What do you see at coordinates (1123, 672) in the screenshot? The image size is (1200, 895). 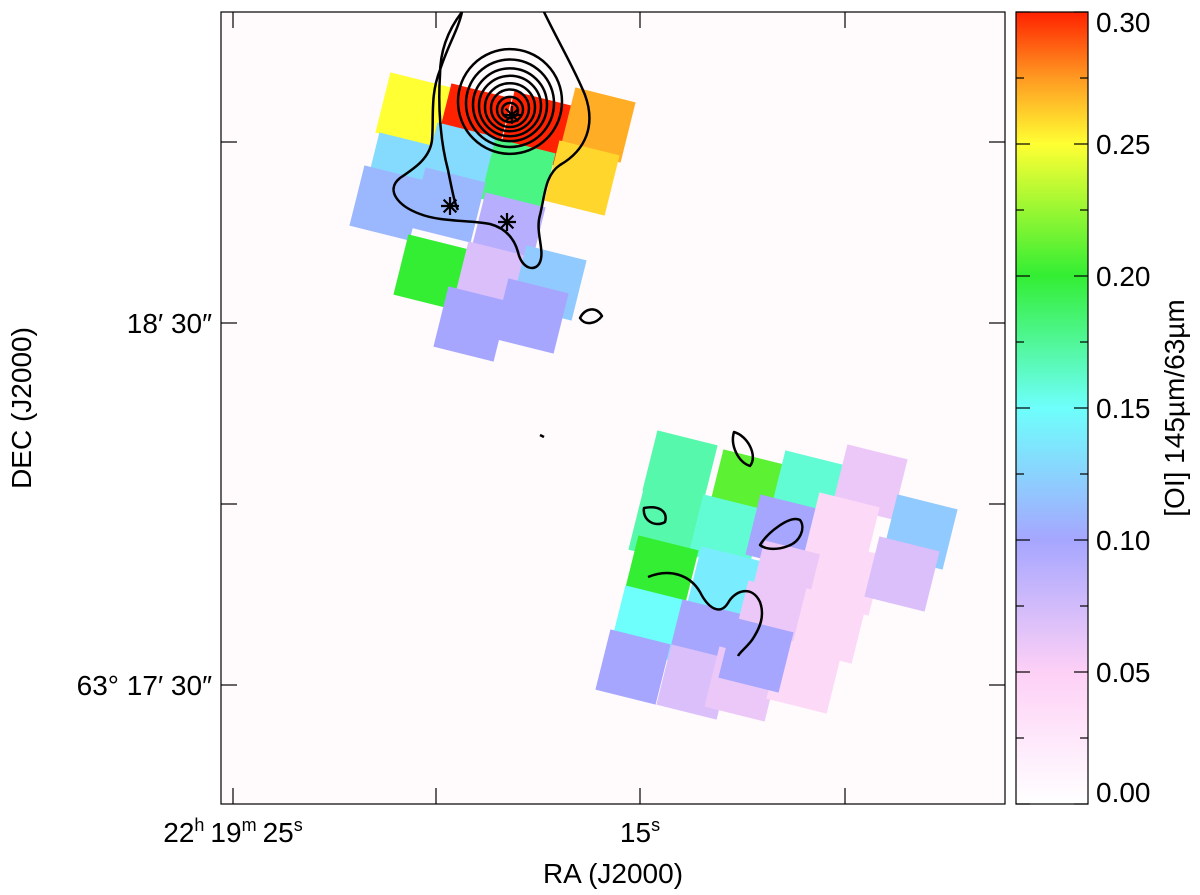 I see `colorbar-tick-label: 0.05` at bounding box center [1123, 672].